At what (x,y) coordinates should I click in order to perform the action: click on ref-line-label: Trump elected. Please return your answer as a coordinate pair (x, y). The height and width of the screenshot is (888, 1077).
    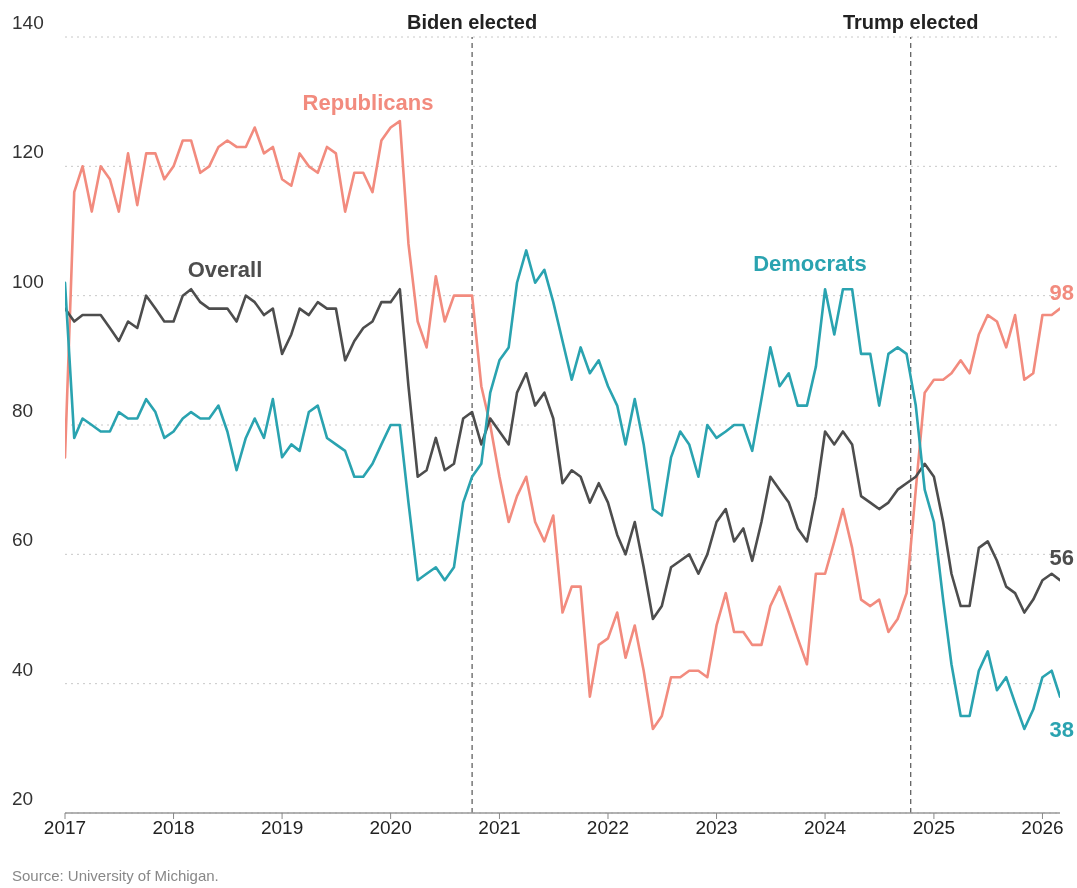
    Looking at the image, I should click on (910, 22).